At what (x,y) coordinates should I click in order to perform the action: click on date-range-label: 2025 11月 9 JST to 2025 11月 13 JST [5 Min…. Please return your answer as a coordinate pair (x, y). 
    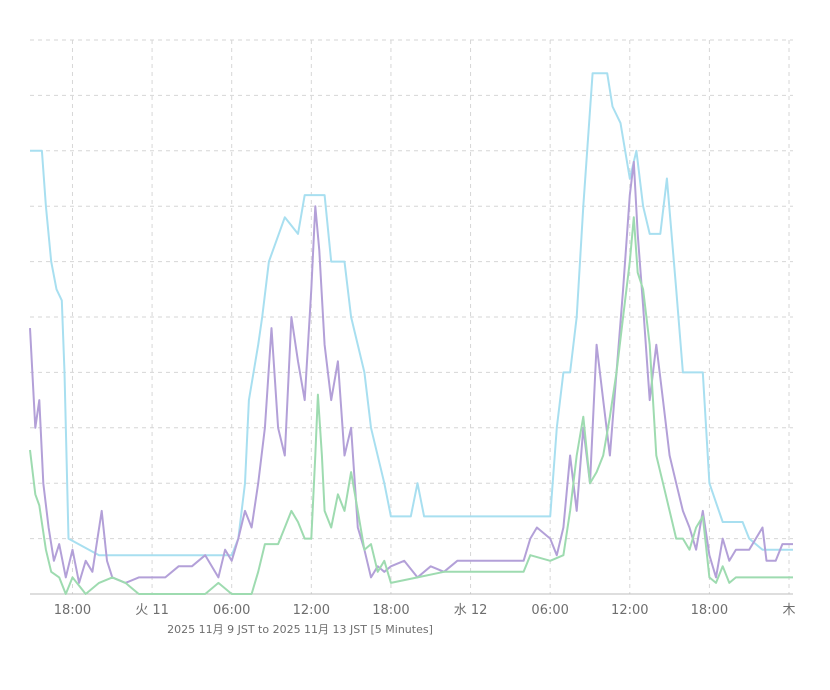
    Looking at the image, I should click on (300, 629).